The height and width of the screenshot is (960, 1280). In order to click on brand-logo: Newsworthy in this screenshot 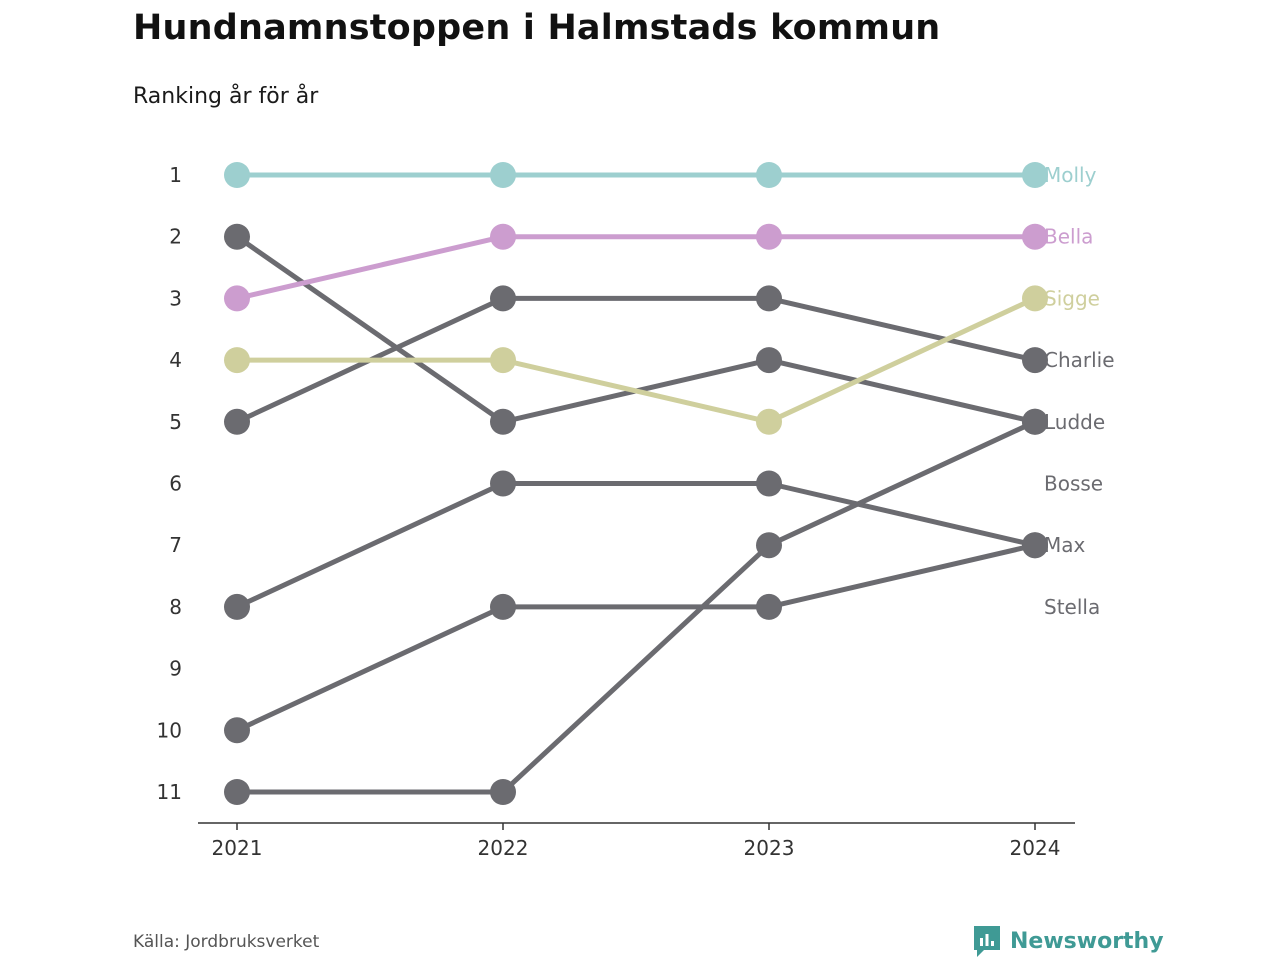, I will do `click(1068, 941)`.